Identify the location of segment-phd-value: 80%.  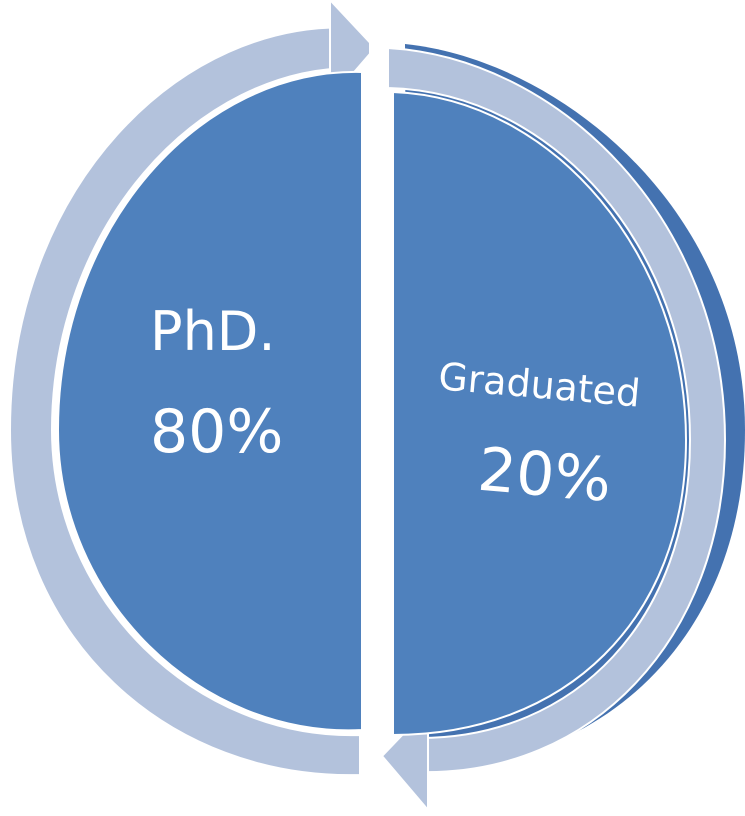
(216, 432).